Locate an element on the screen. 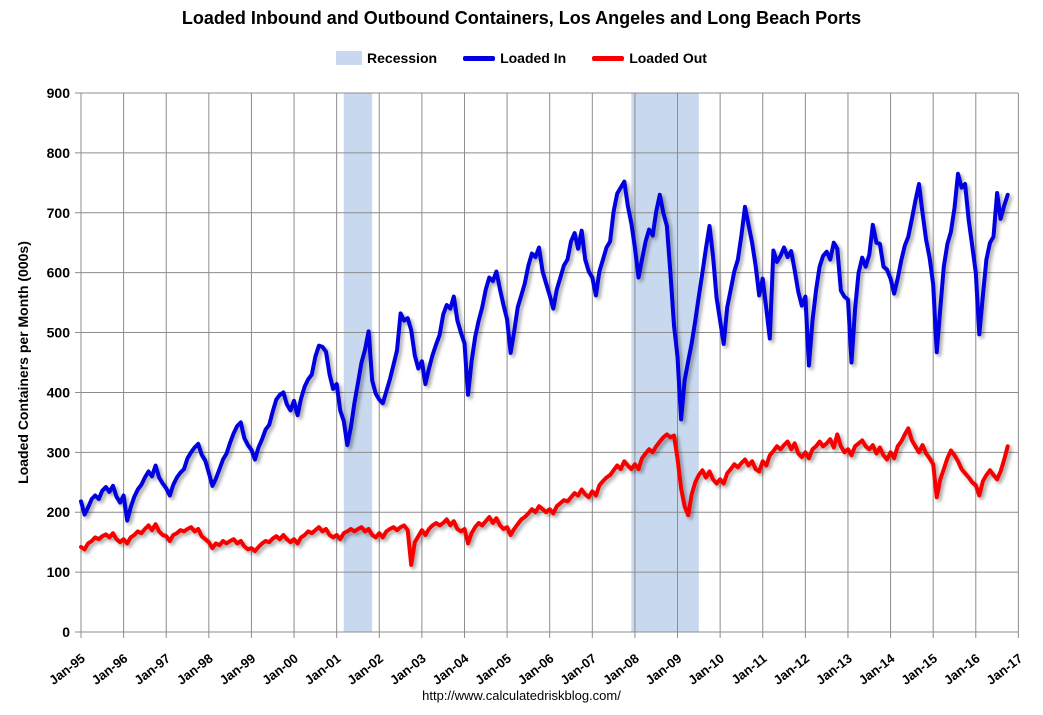 The height and width of the screenshot is (715, 1043). y-tick-label: 800 is located at coordinates (59, 153).